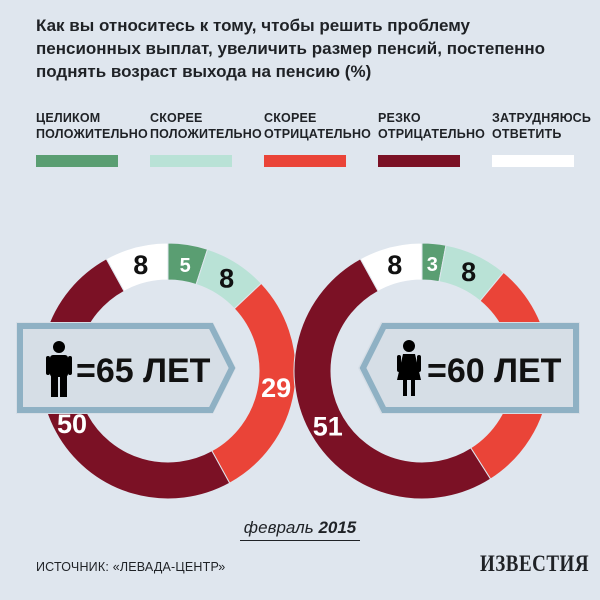  I want to click on legend-item-sharply-negative: РЕЗКО ОТРИЦАТЕЛЬНО, so click(432, 138).